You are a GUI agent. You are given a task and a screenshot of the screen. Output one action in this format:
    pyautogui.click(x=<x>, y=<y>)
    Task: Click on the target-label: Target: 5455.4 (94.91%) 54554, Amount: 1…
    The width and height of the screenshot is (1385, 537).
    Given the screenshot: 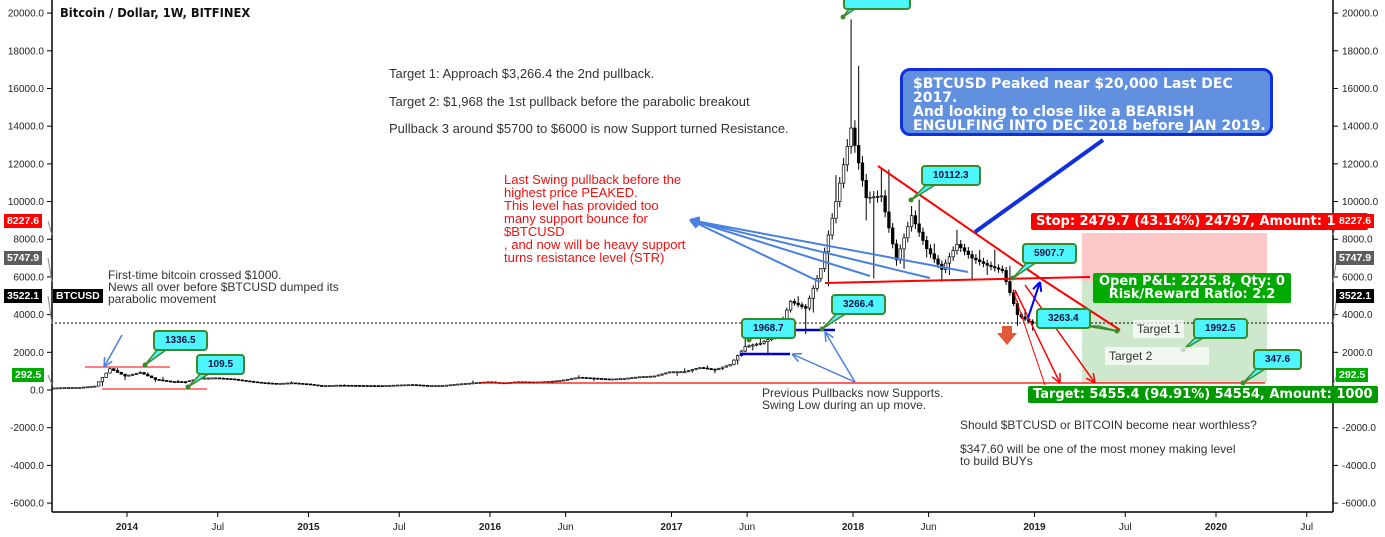 What is the action you would take?
    pyautogui.click(x=1203, y=394)
    